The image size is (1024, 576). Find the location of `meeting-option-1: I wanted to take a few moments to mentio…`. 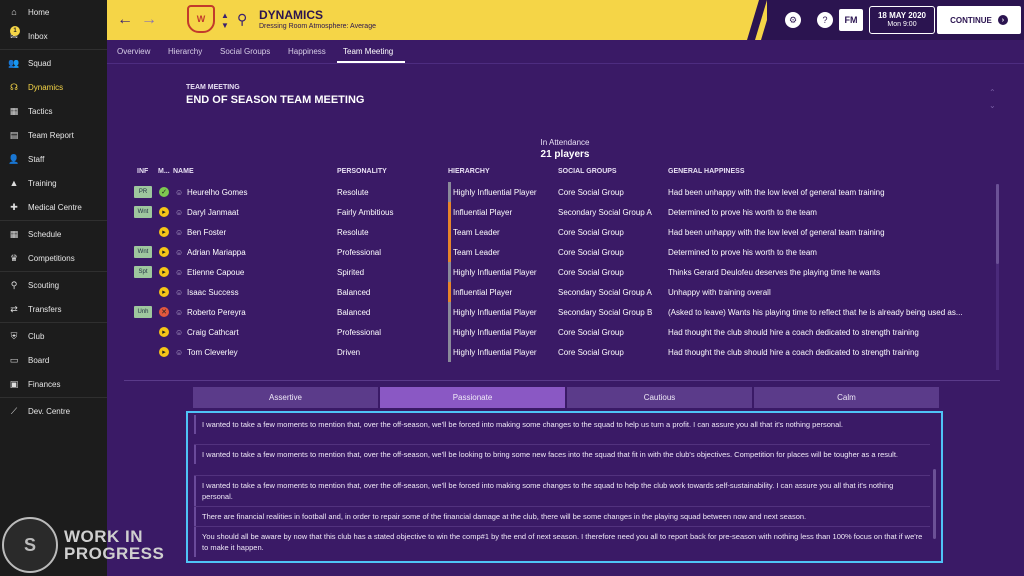

meeting-option-1: I wanted to take a few moments to mentio… is located at coordinates (562, 424).